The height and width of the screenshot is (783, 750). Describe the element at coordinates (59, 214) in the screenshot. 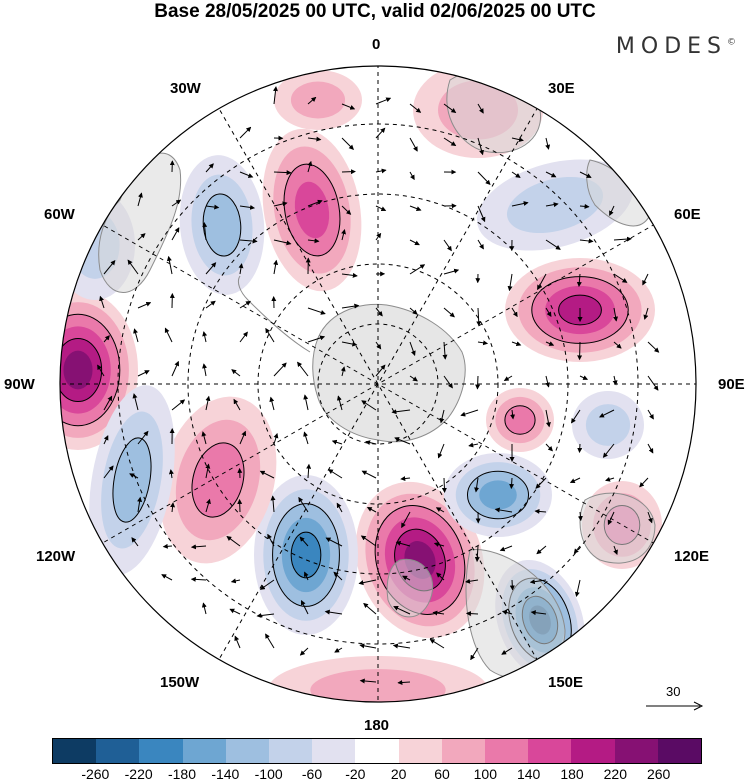

I see `lon-label-60w: 60W` at that location.